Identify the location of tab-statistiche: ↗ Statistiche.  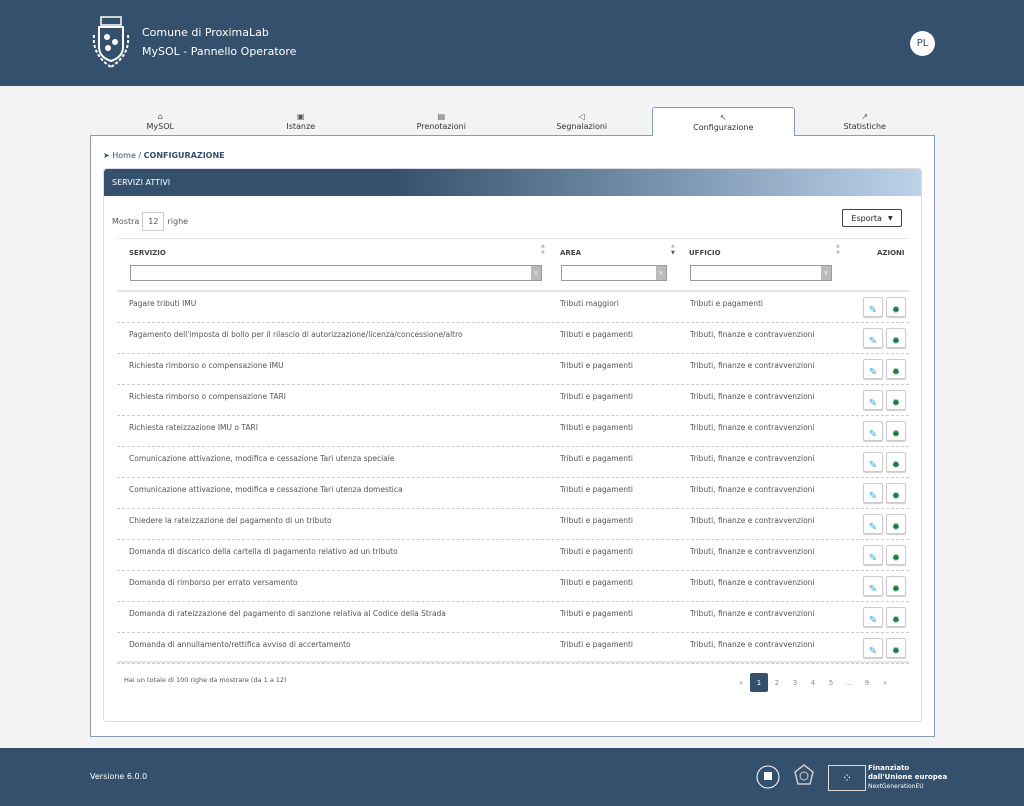
(865, 121).